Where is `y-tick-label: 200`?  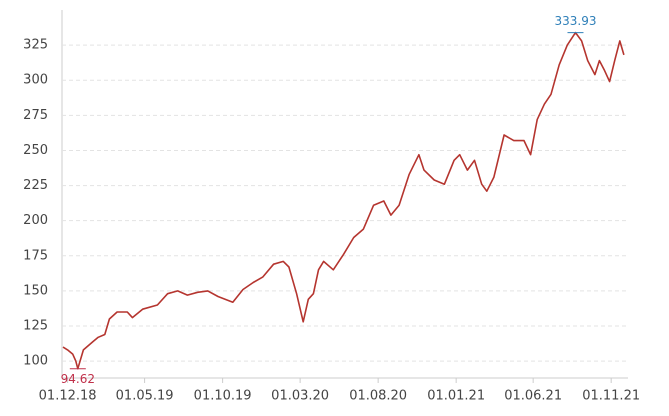
y-tick-label: 200 is located at coordinates (35, 220).